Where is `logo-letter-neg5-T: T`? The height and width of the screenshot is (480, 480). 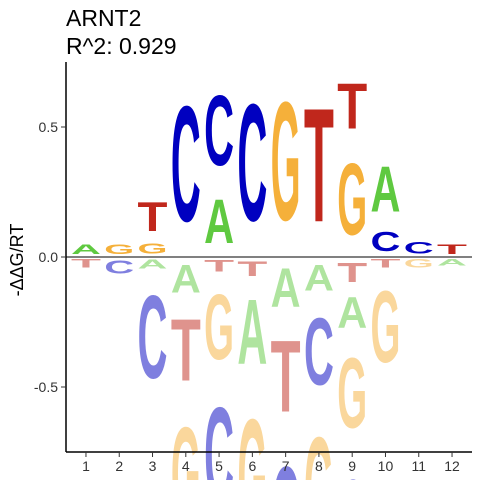
logo-letter-neg5-T: T is located at coordinates (219, 266).